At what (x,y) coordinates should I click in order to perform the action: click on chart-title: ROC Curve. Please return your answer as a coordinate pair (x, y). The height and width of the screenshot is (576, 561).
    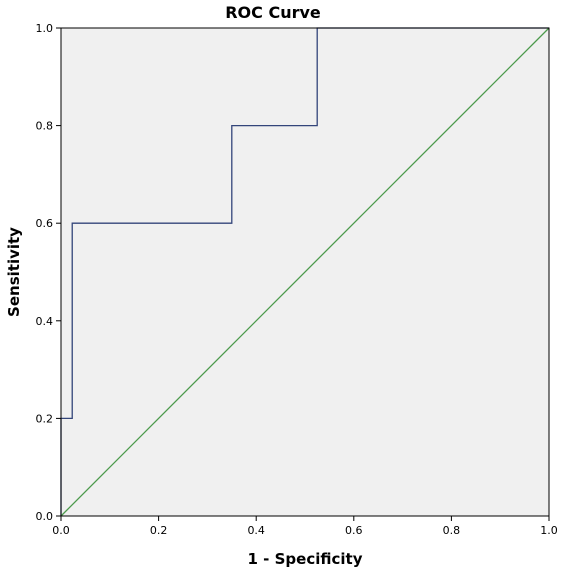
    Looking at the image, I should click on (273, 12).